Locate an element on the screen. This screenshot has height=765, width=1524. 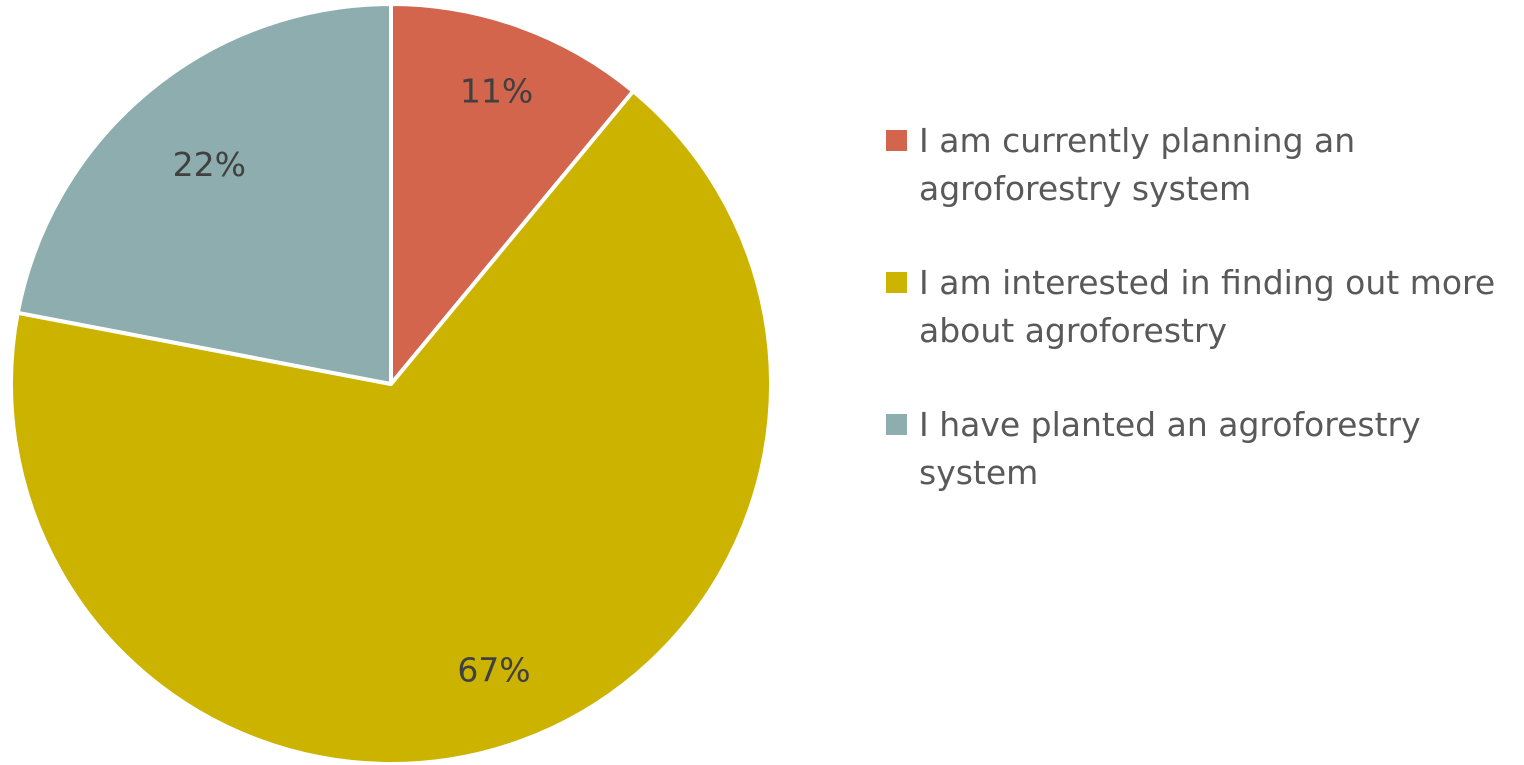
legend-swatch-planted is located at coordinates (896, 424).